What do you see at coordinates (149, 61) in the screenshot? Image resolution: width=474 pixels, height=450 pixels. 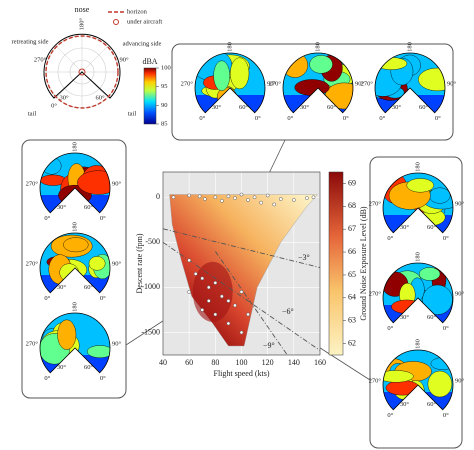 I see `colorbar-title: dBA` at bounding box center [149, 61].